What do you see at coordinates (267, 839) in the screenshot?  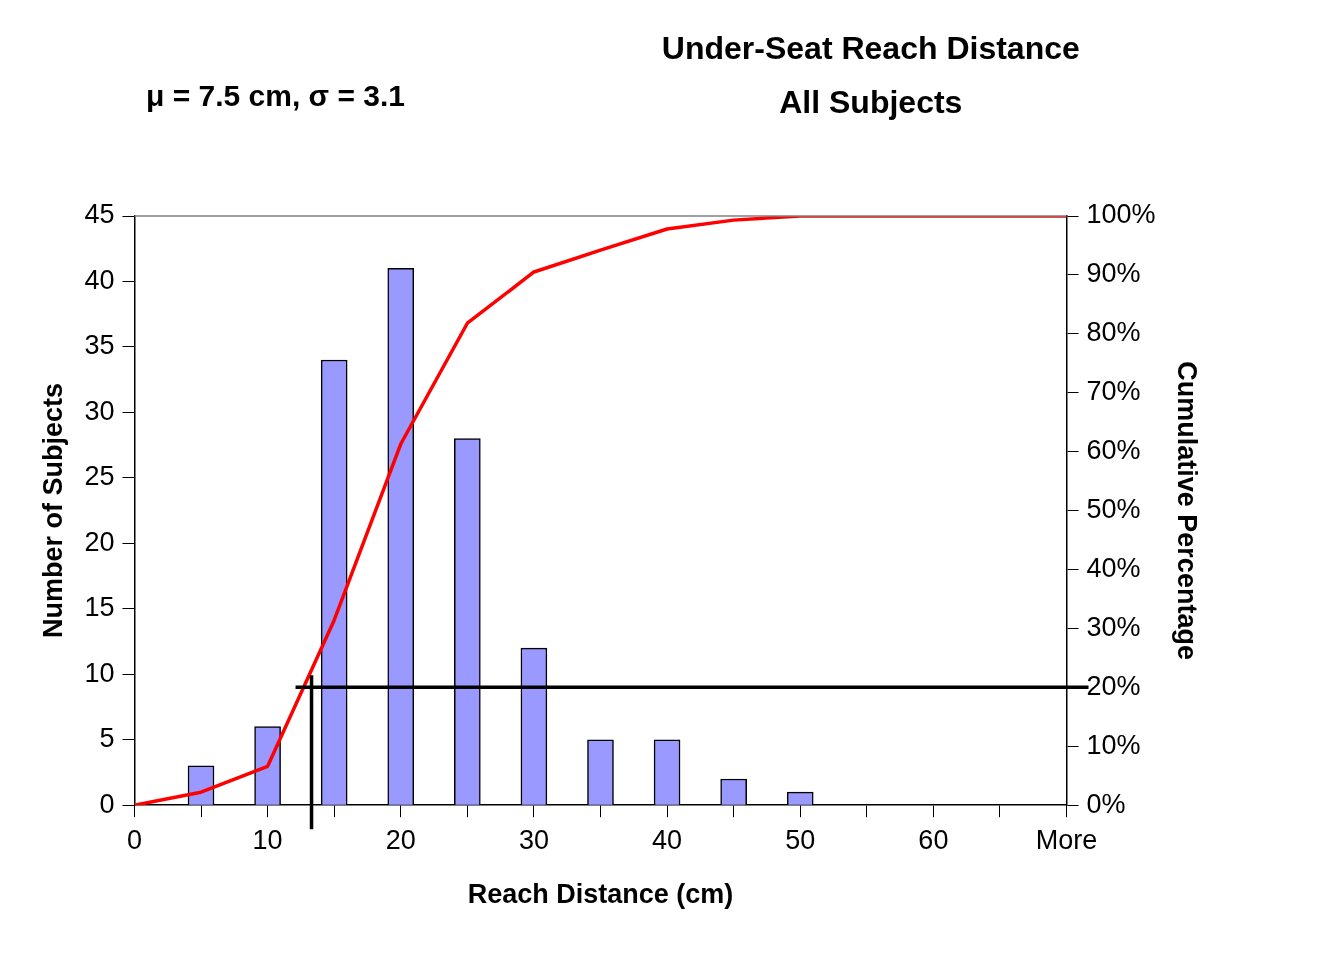 I see `x-tick-label: 10` at bounding box center [267, 839].